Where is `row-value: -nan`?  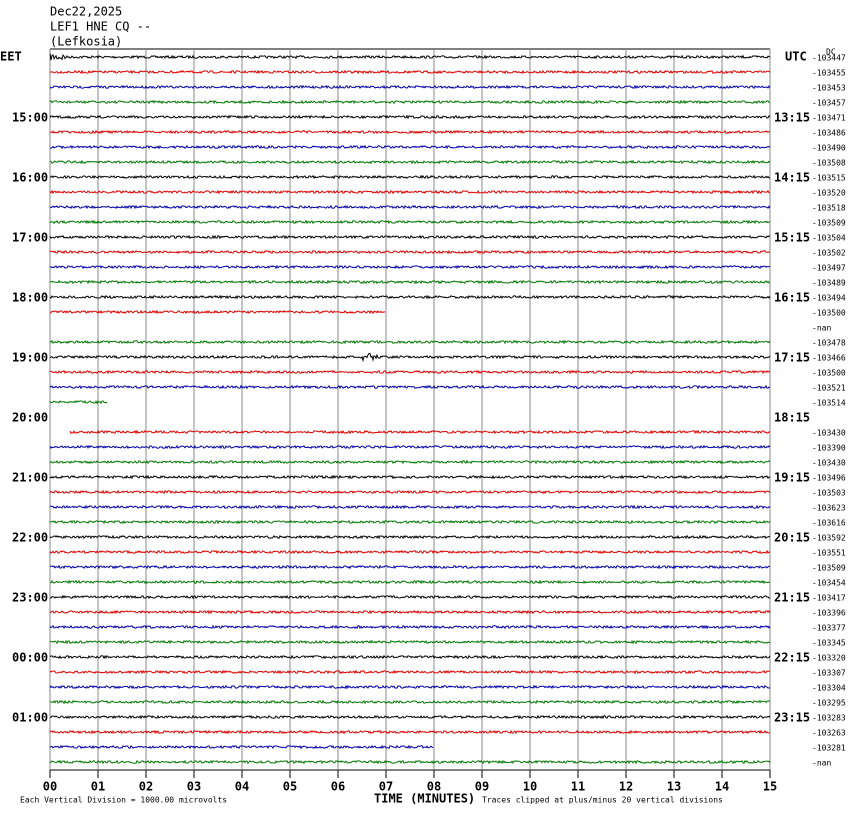 row-value: -nan is located at coordinates (821, 763).